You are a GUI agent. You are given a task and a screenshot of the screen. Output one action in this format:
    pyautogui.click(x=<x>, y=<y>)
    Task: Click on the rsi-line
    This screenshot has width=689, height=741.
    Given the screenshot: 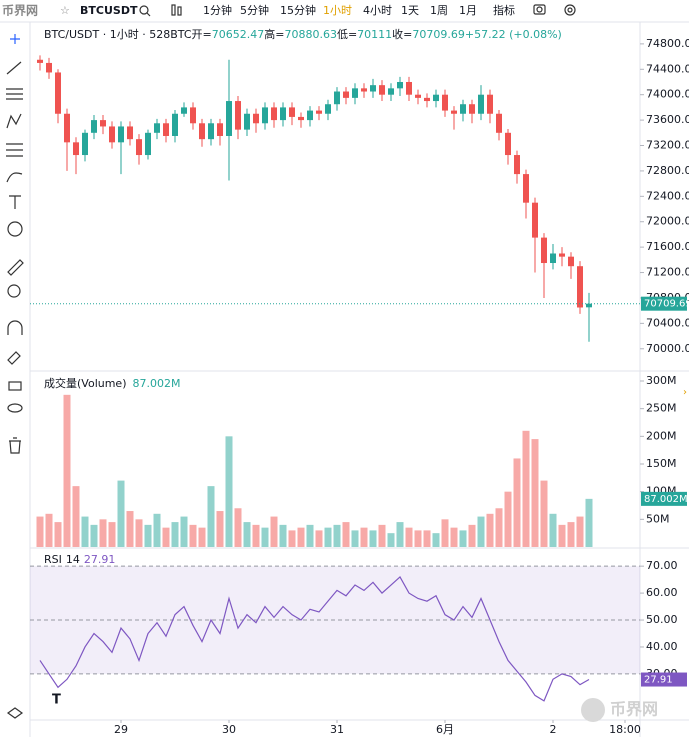 What is the action you would take?
    pyautogui.click(x=314, y=638)
    